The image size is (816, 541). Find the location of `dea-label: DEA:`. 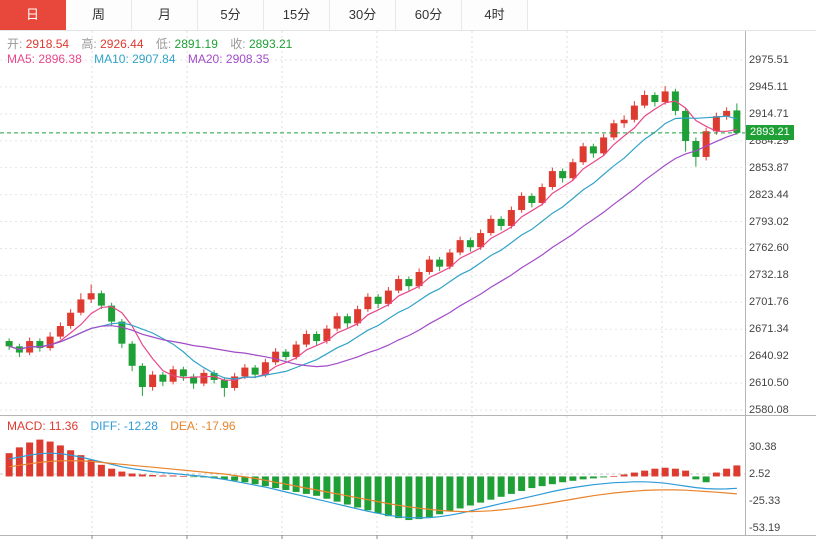

dea-label: DEA: is located at coordinates (184, 426).